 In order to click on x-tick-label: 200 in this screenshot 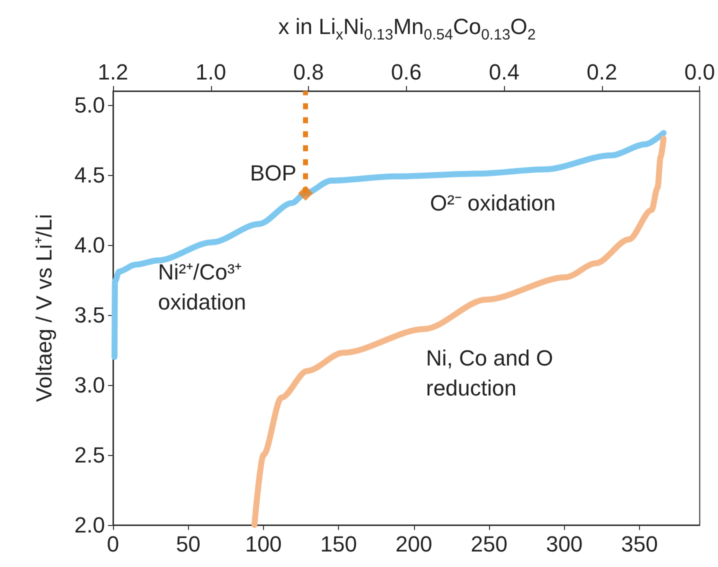, I will do `click(414, 544)`.